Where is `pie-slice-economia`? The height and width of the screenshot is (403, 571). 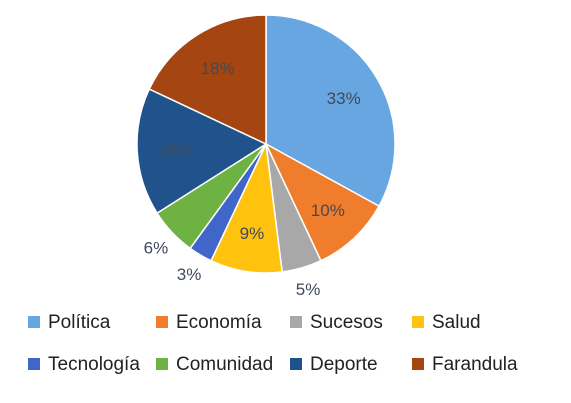 pie-slice-economia is located at coordinates (322, 202).